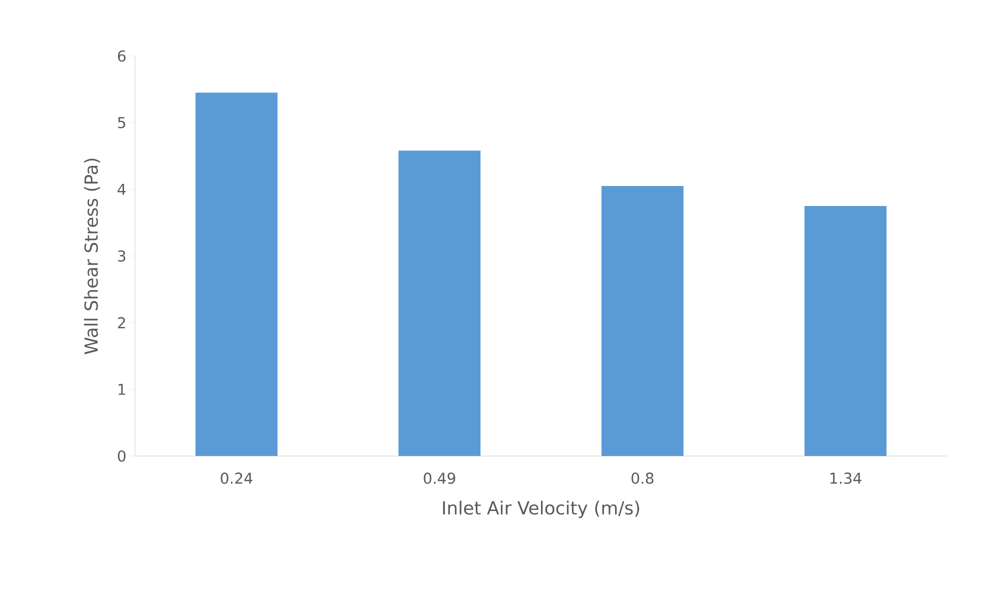 This screenshot has width=994, height=595. What do you see at coordinates (122, 122) in the screenshot?
I see `y-tick-label: 5` at bounding box center [122, 122].